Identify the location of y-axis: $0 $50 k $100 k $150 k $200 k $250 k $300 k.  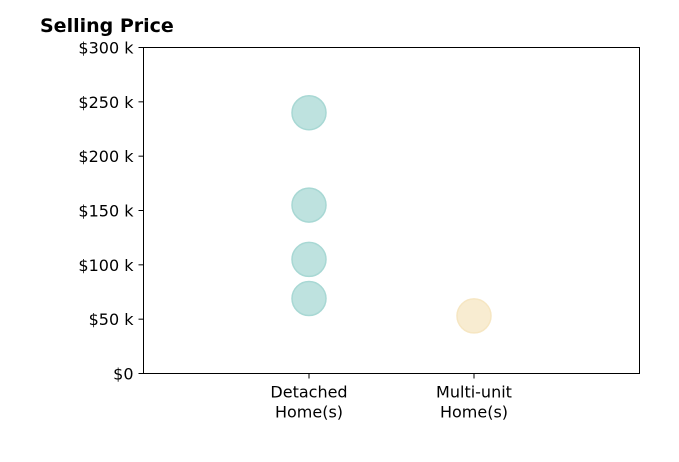
(111, 211).